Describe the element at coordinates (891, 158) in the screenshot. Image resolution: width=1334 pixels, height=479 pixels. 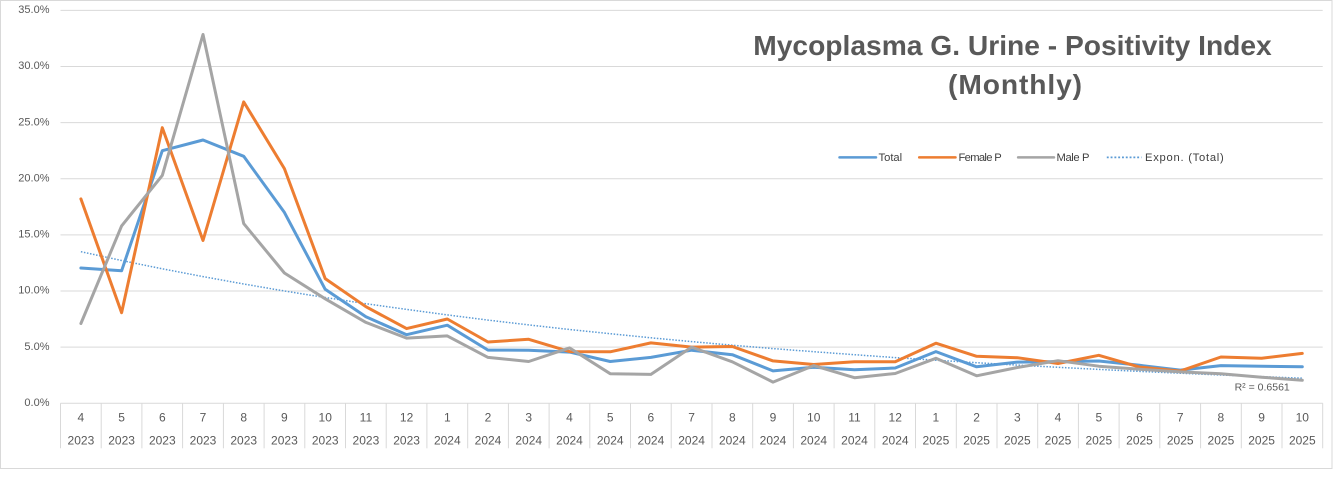
I see `svg-text: Total` at that location.